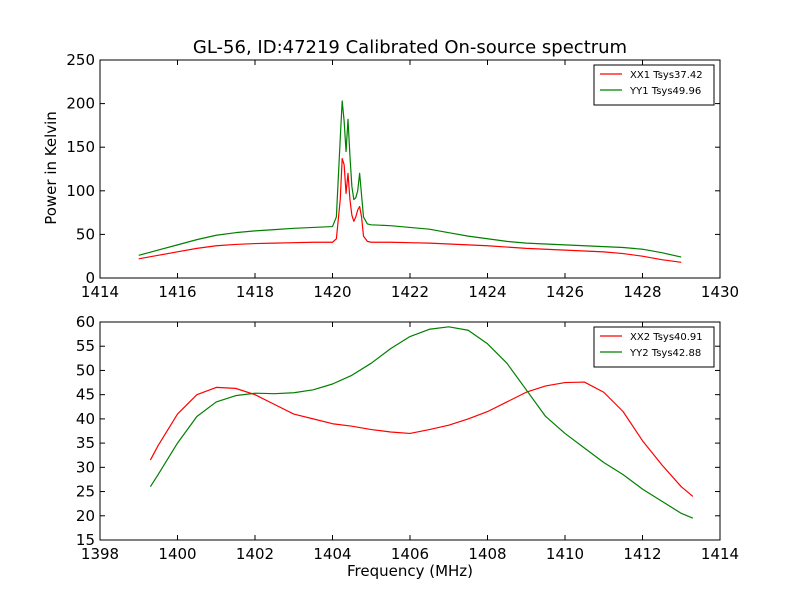 Image resolution: width=800 pixels, height=600 pixels. What do you see at coordinates (85, 443) in the screenshot?
I see `y-tick-label: 35` at bounding box center [85, 443].